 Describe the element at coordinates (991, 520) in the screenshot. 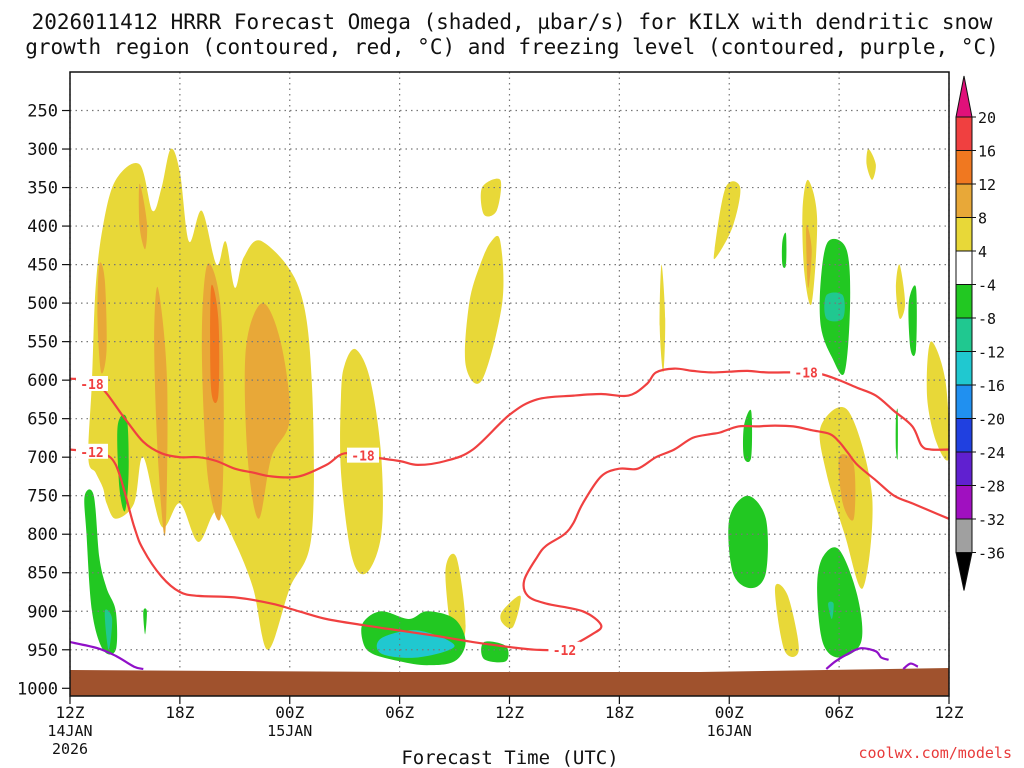

I see `colorbar-label: -32` at that location.